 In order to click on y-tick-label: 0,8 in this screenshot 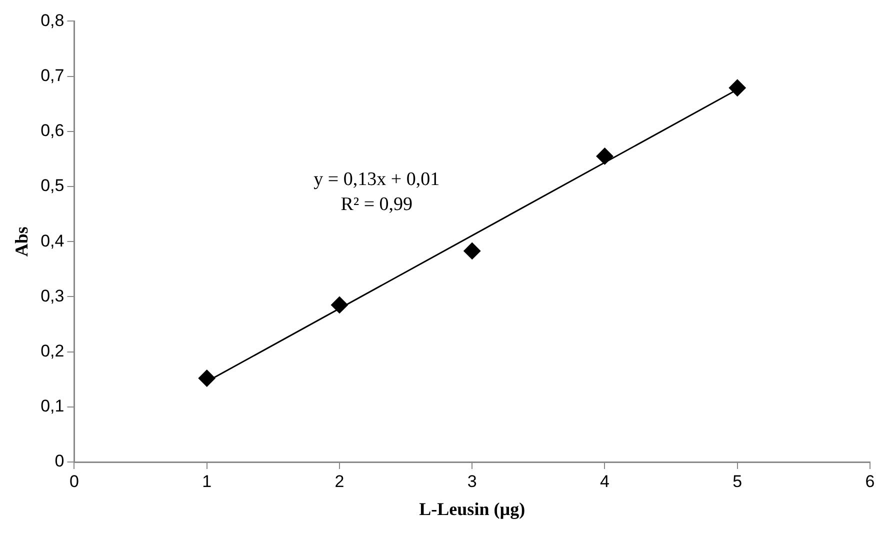, I will do `click(52, 20)`.